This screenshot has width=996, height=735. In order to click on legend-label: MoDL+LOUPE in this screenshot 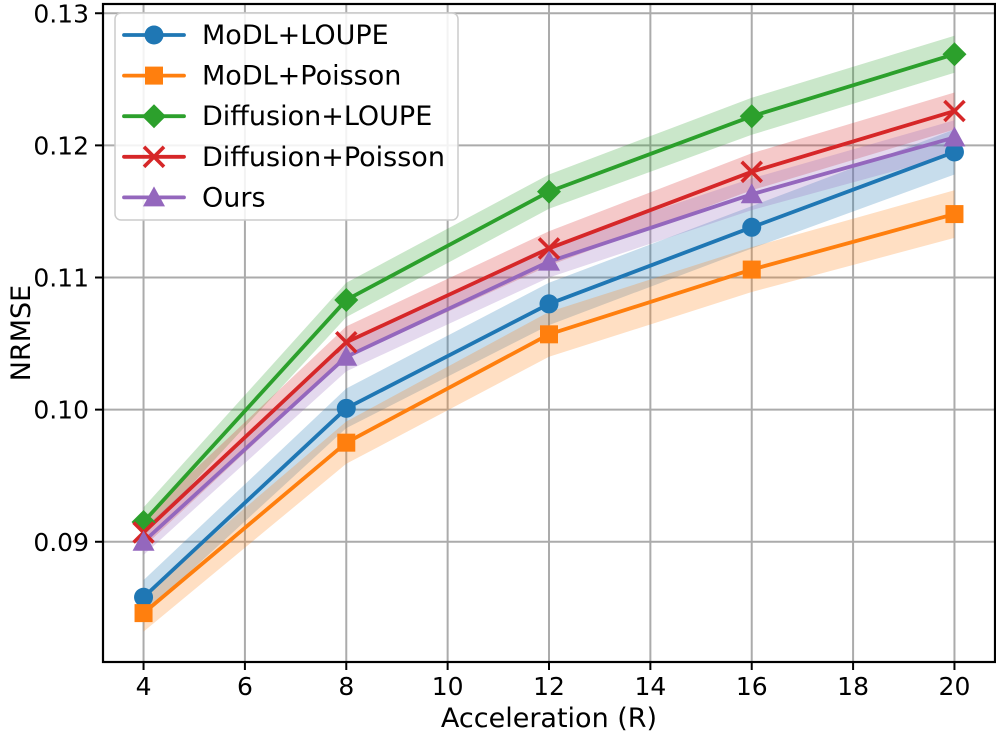, I will do `click(295, 35)`.